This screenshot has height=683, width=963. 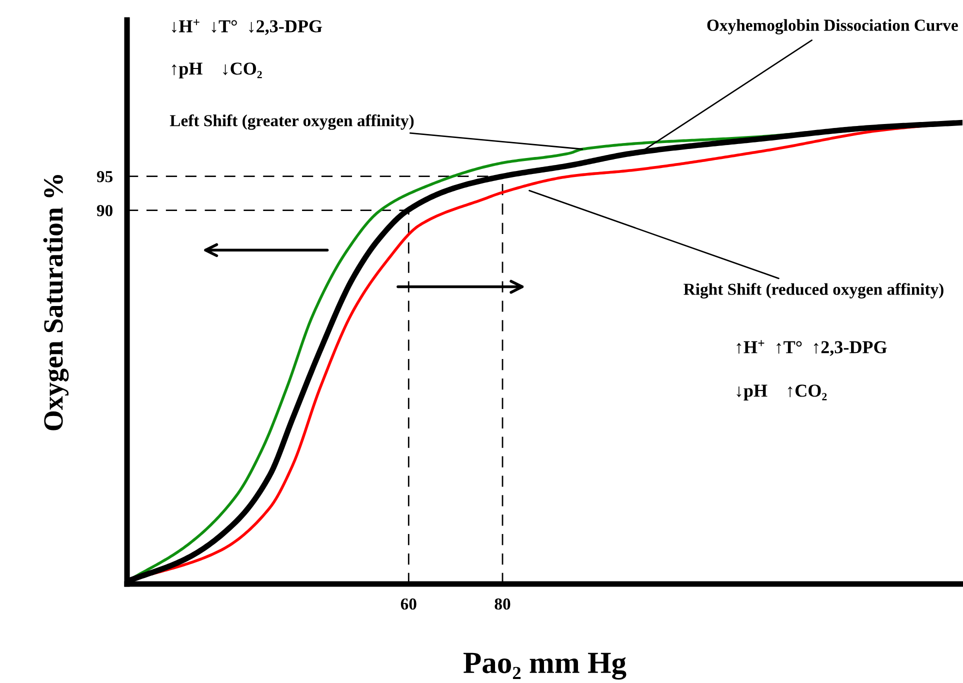 What do you see at coordinates (292, 122) in the screenshot?
I see `annotation: Left Shift (greater oxygen affinity)` at bounding box center [292, 122].